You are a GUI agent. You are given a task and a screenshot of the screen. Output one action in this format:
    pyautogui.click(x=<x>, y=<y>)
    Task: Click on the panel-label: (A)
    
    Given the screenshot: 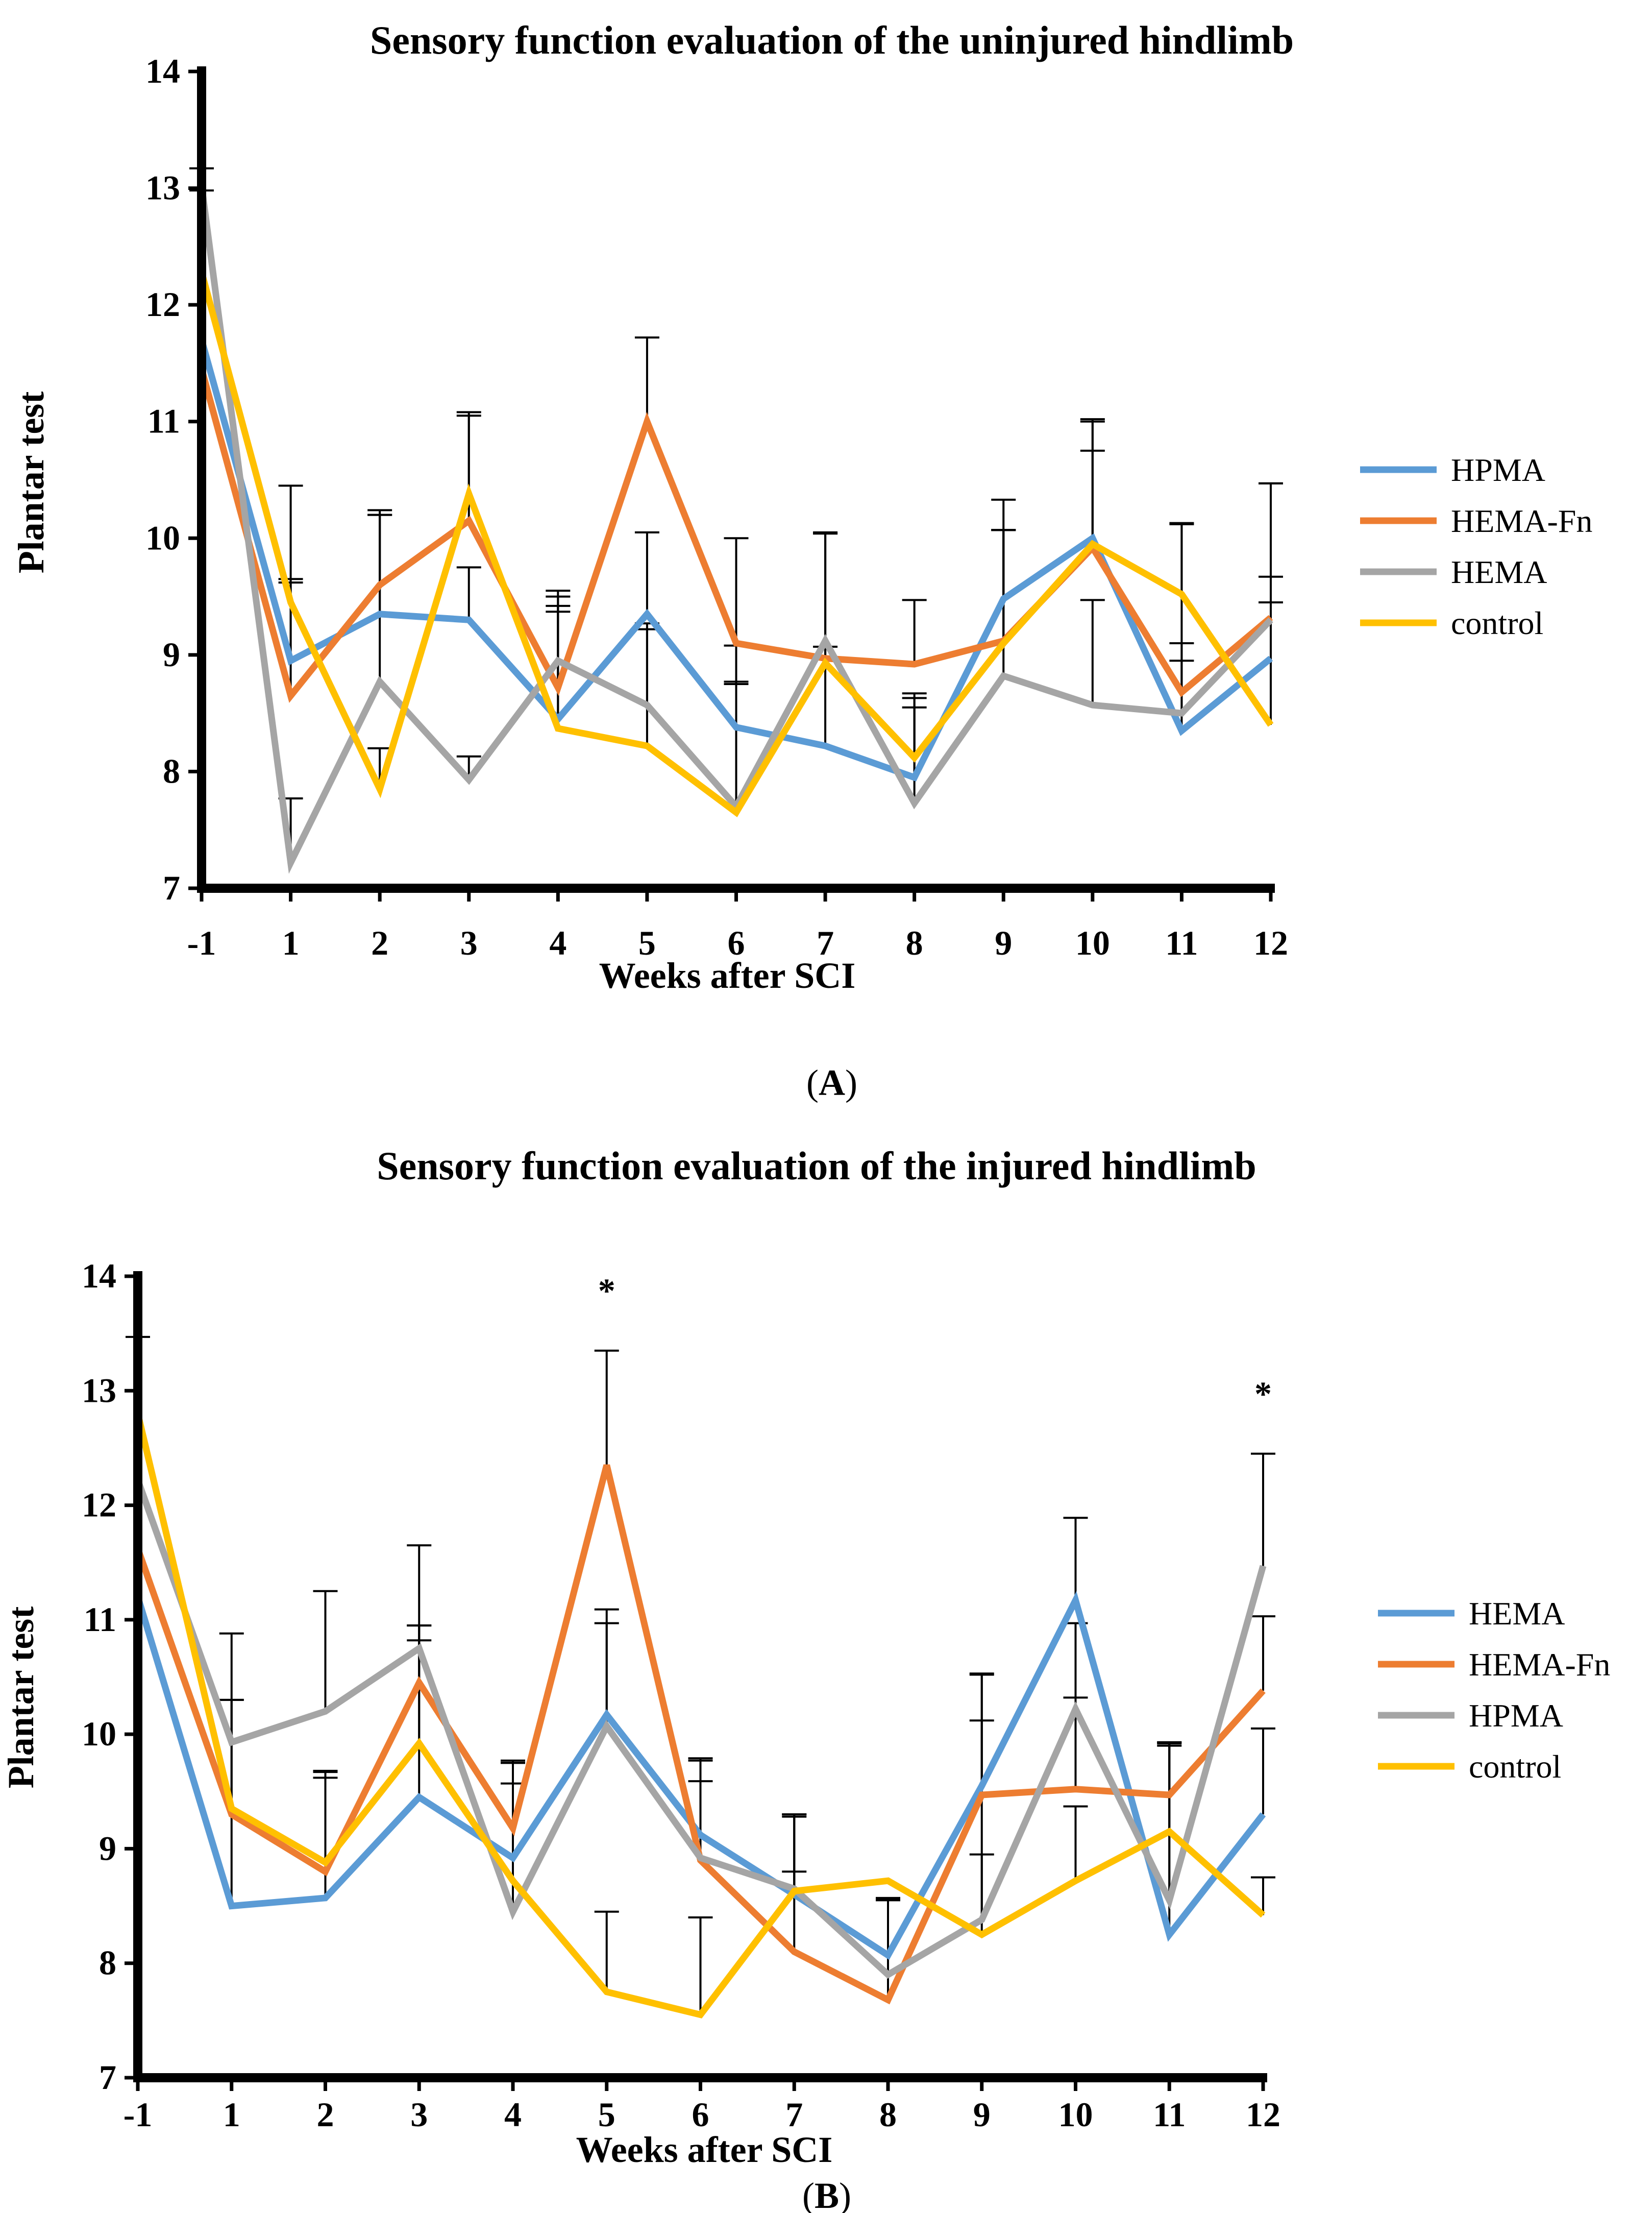 What is the action you would take?
    pyautogui.click(x=831, y=1082)
    